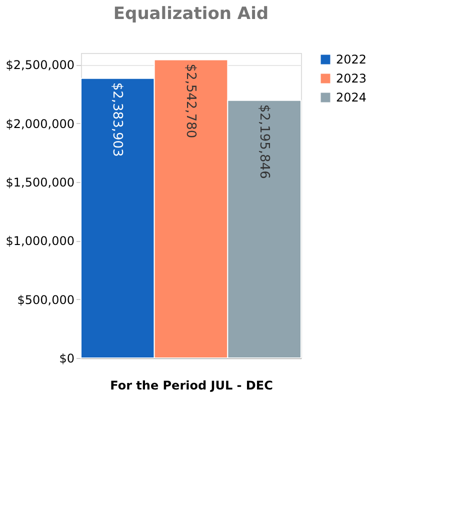  I want to click on data-label: $2,383,903, so click(117, 119).